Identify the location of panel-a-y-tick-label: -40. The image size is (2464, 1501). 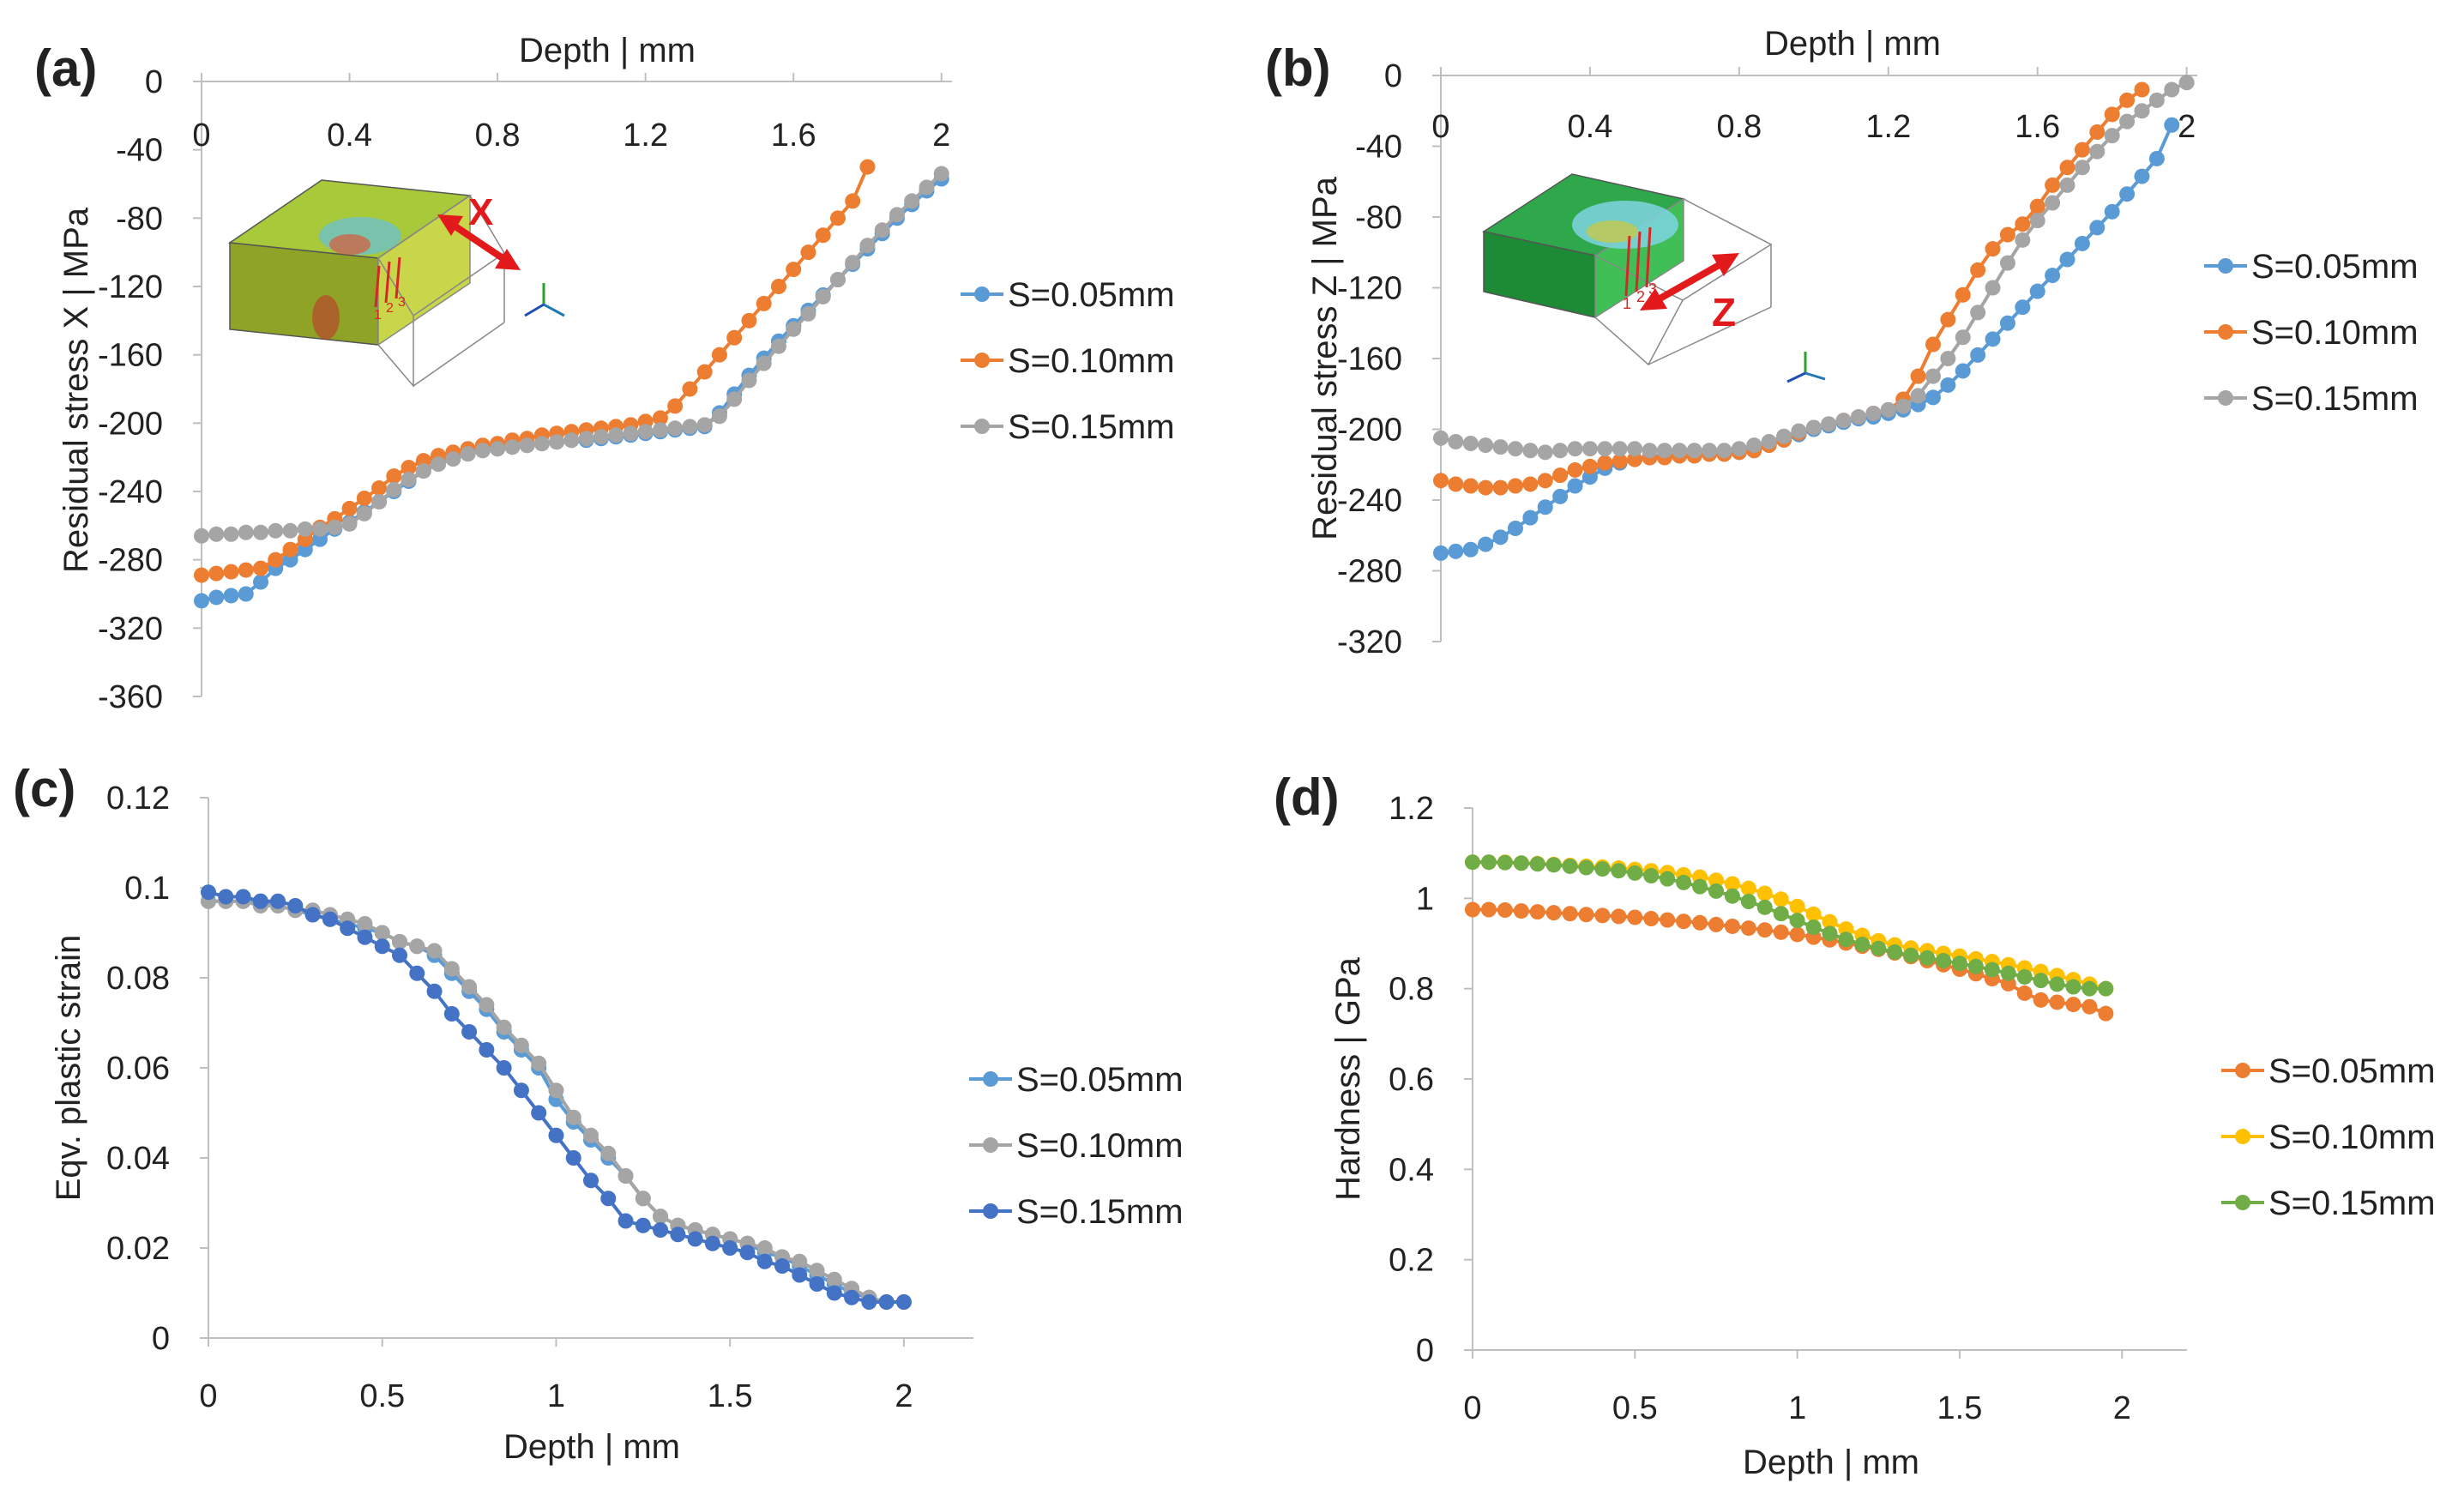
(139, 151).